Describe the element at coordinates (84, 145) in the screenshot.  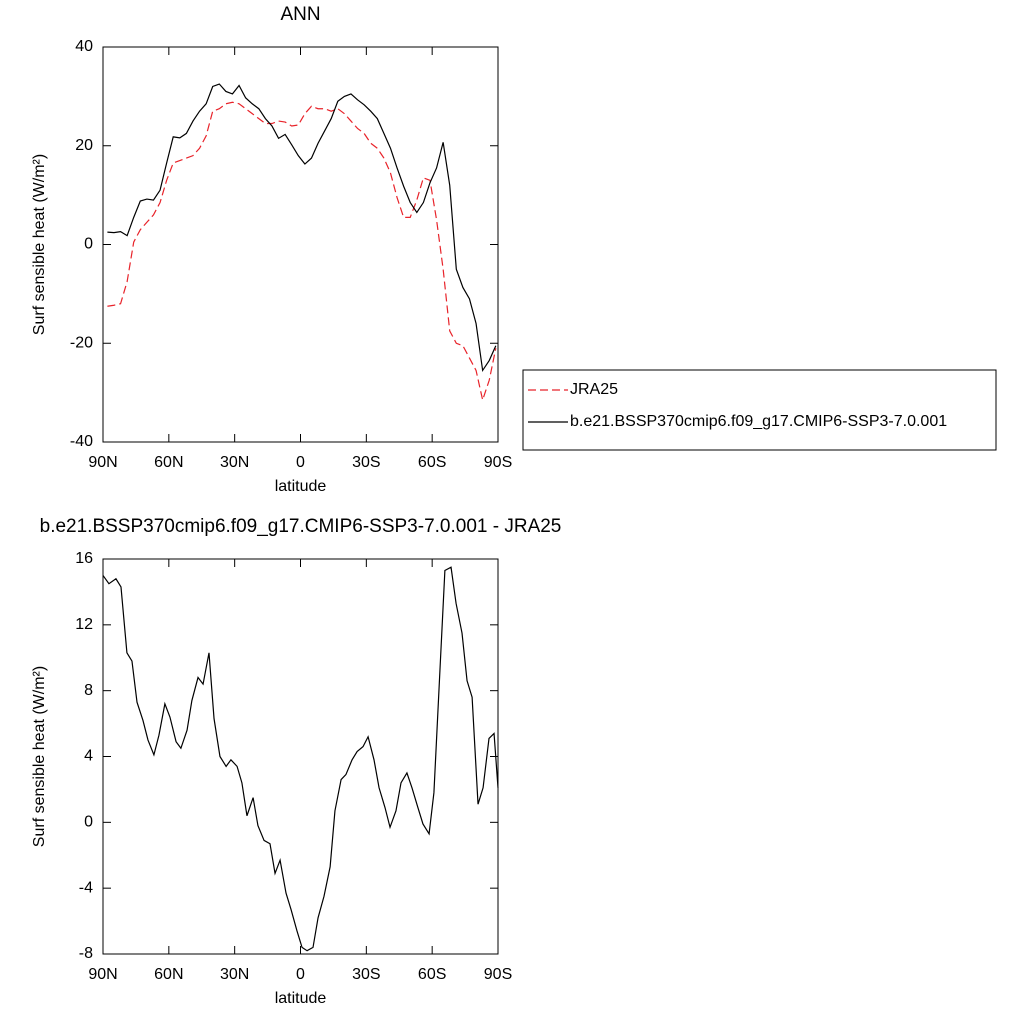
I see `y-tick-label: 20` at that location.